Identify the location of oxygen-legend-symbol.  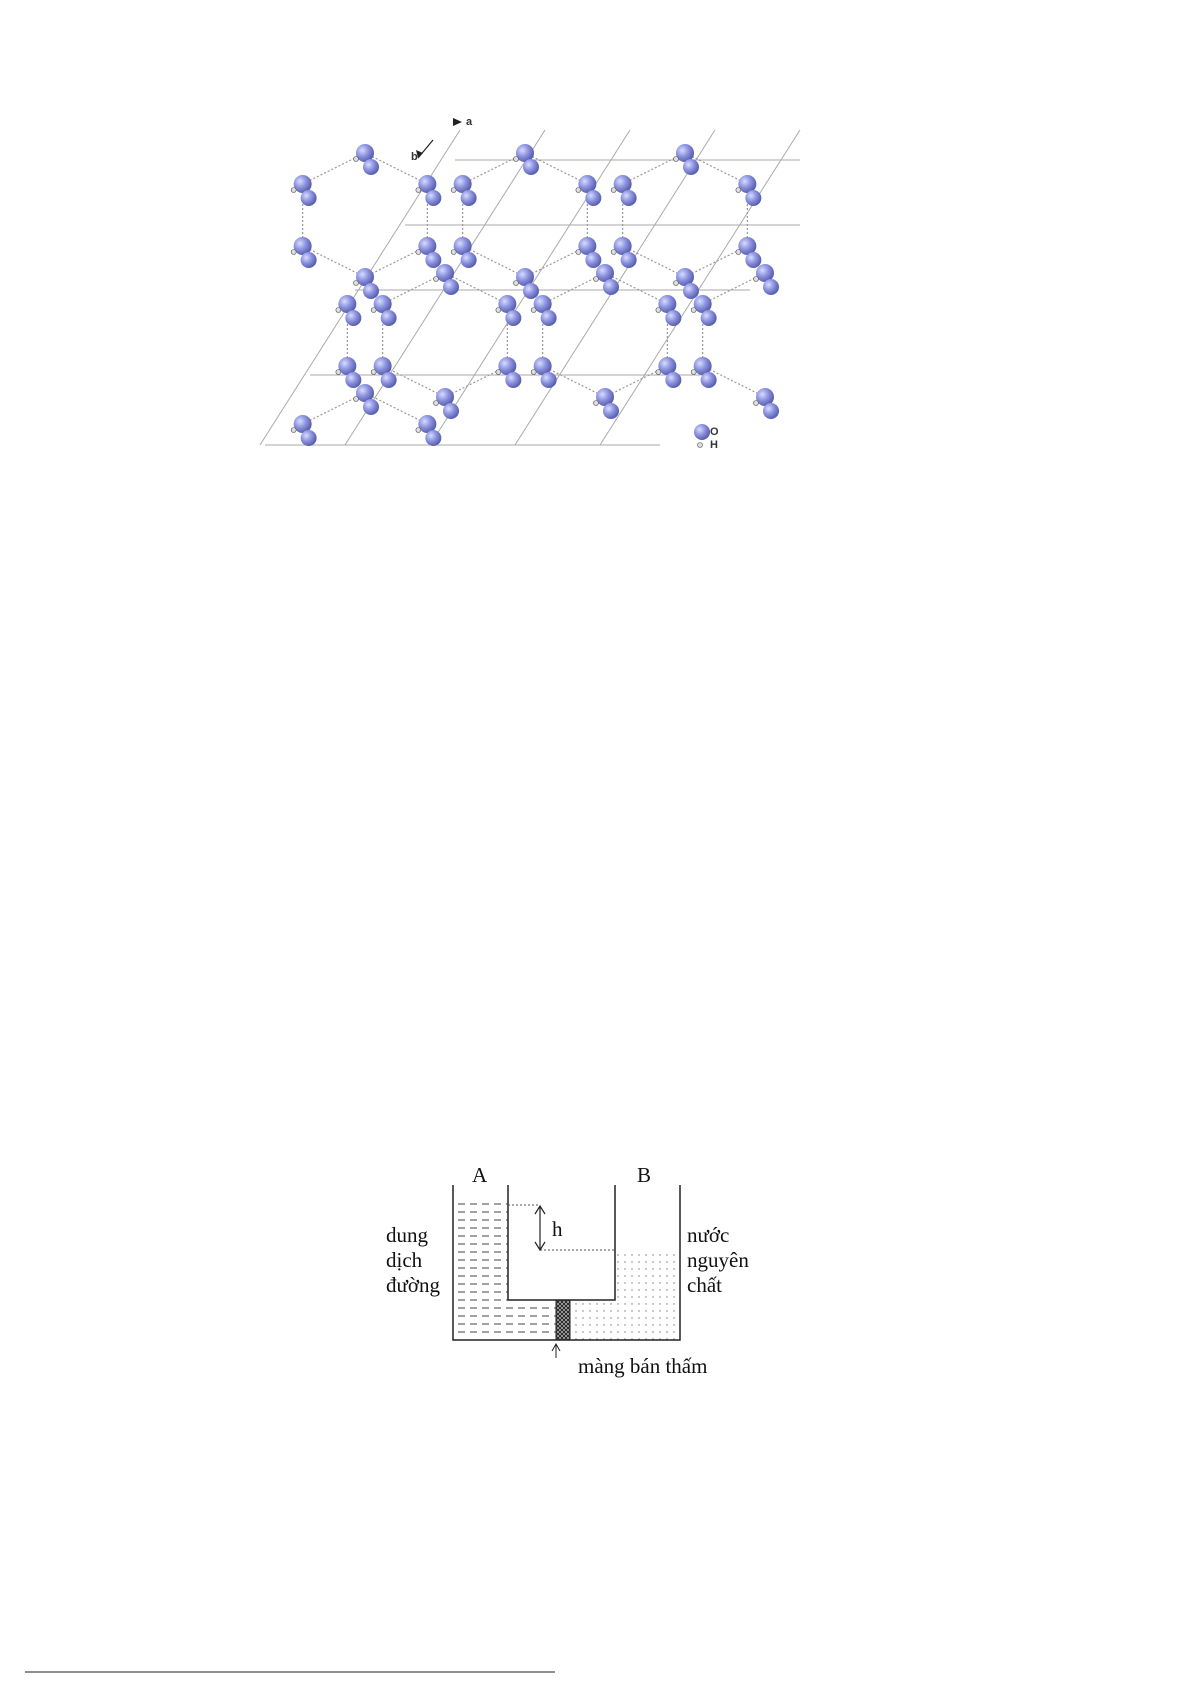
(702, 432).